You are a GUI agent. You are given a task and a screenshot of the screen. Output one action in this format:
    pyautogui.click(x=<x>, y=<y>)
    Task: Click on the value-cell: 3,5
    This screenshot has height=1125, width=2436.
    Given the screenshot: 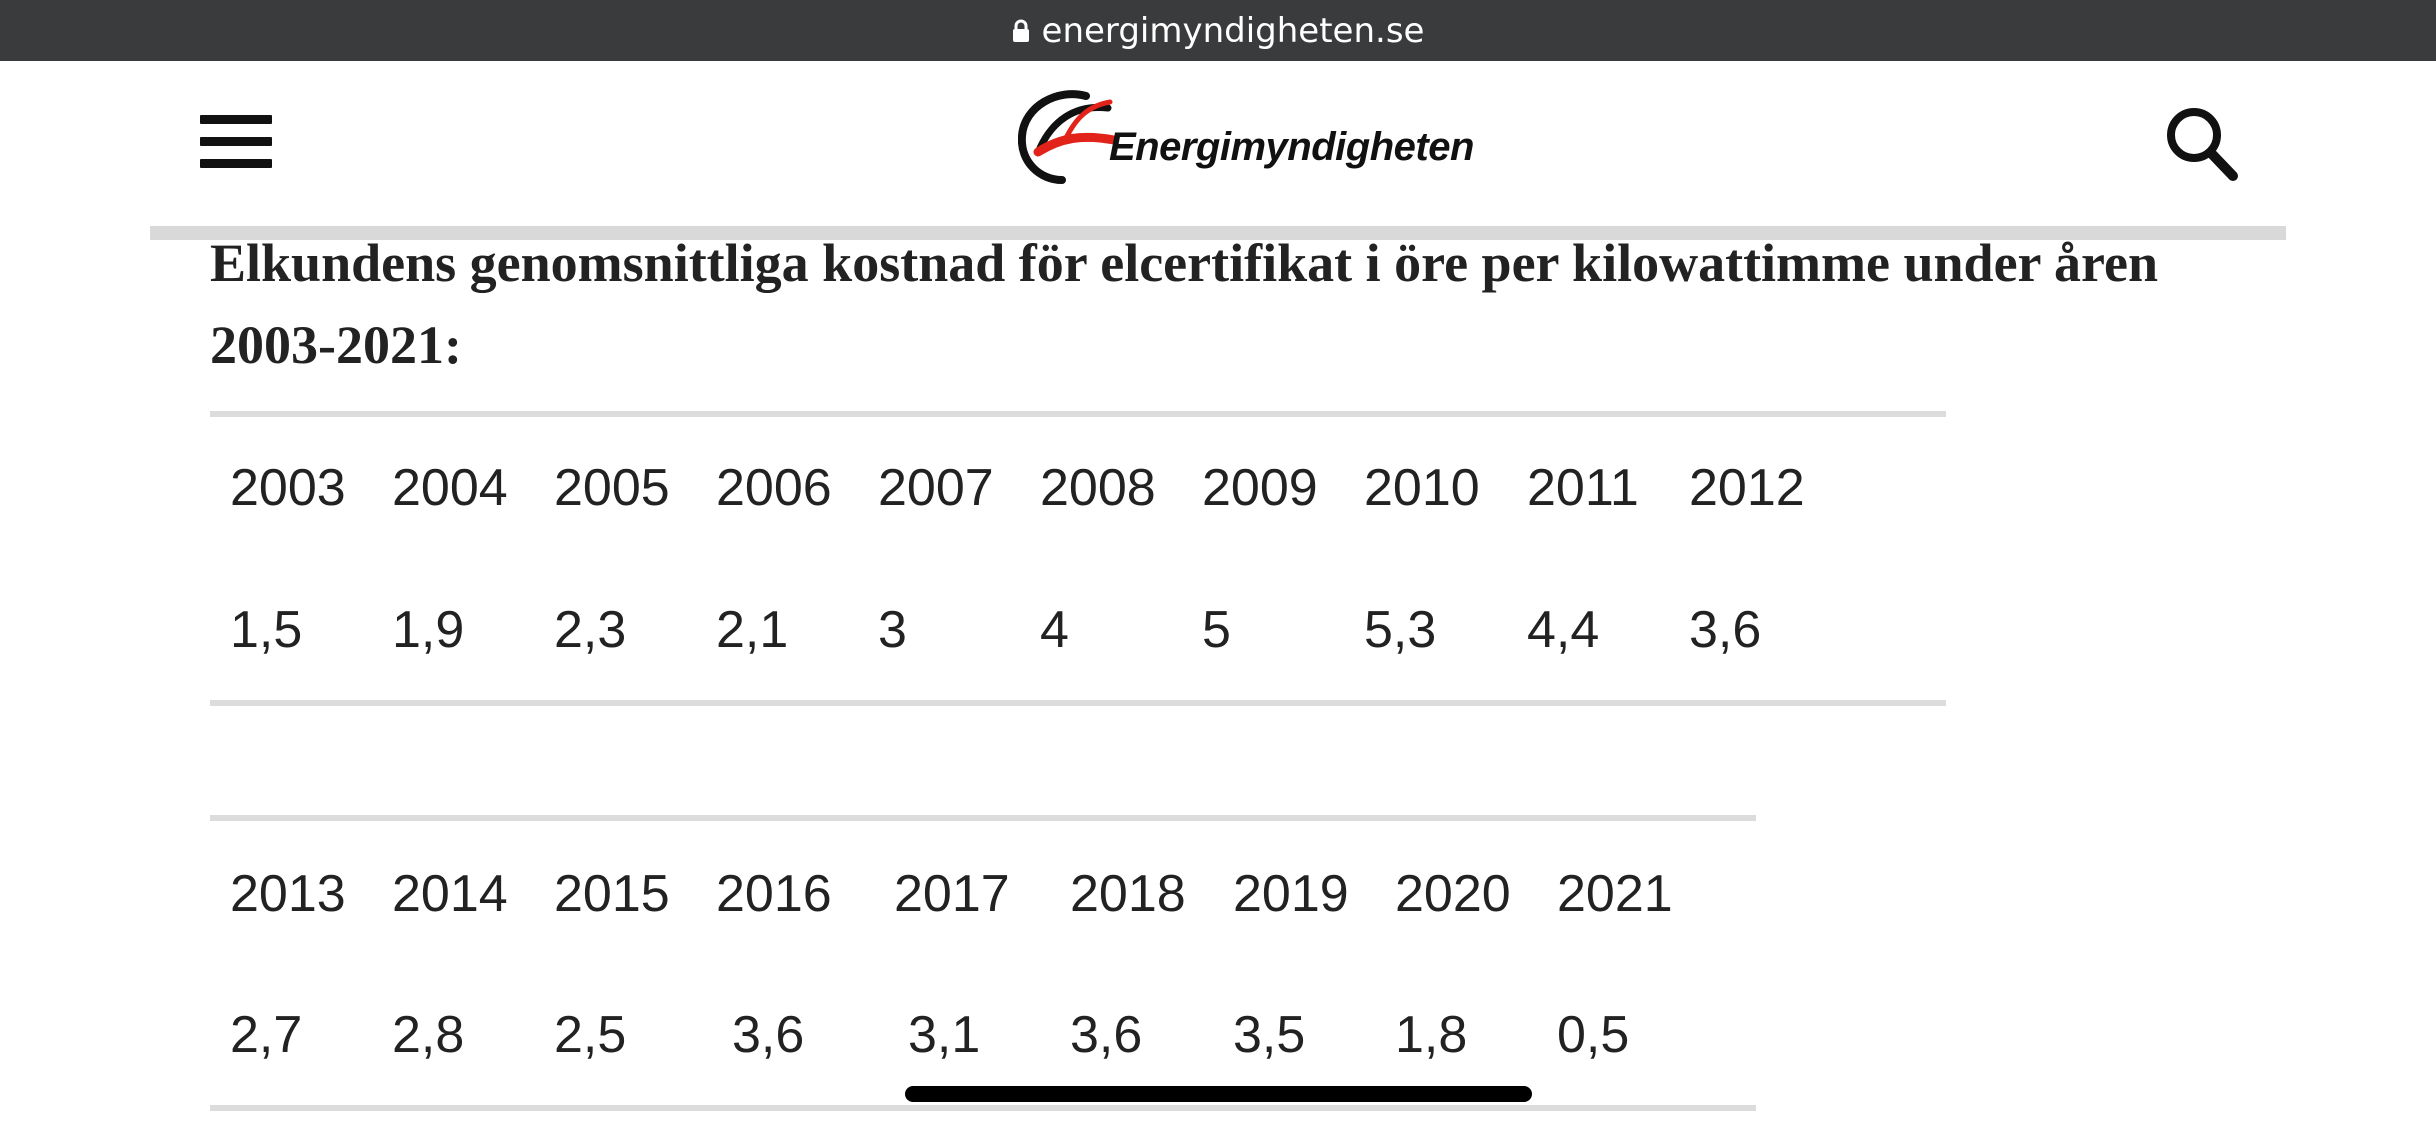 What is the action you would take?
    pyautogui.click(x=1269, y=1035)
    